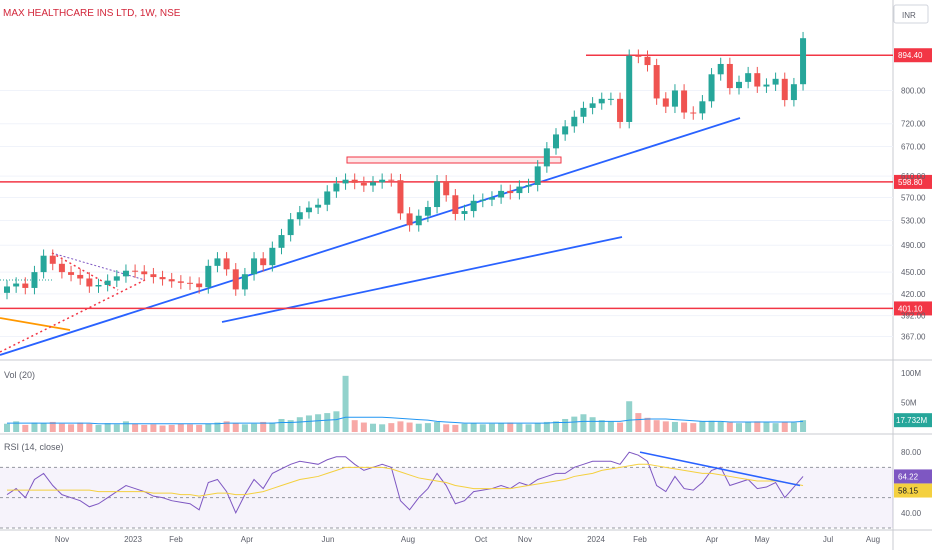 This screenshot has height=555, width=932. I want to click on volume-axis: 50M 100M 17.732M, so click(913, 398).